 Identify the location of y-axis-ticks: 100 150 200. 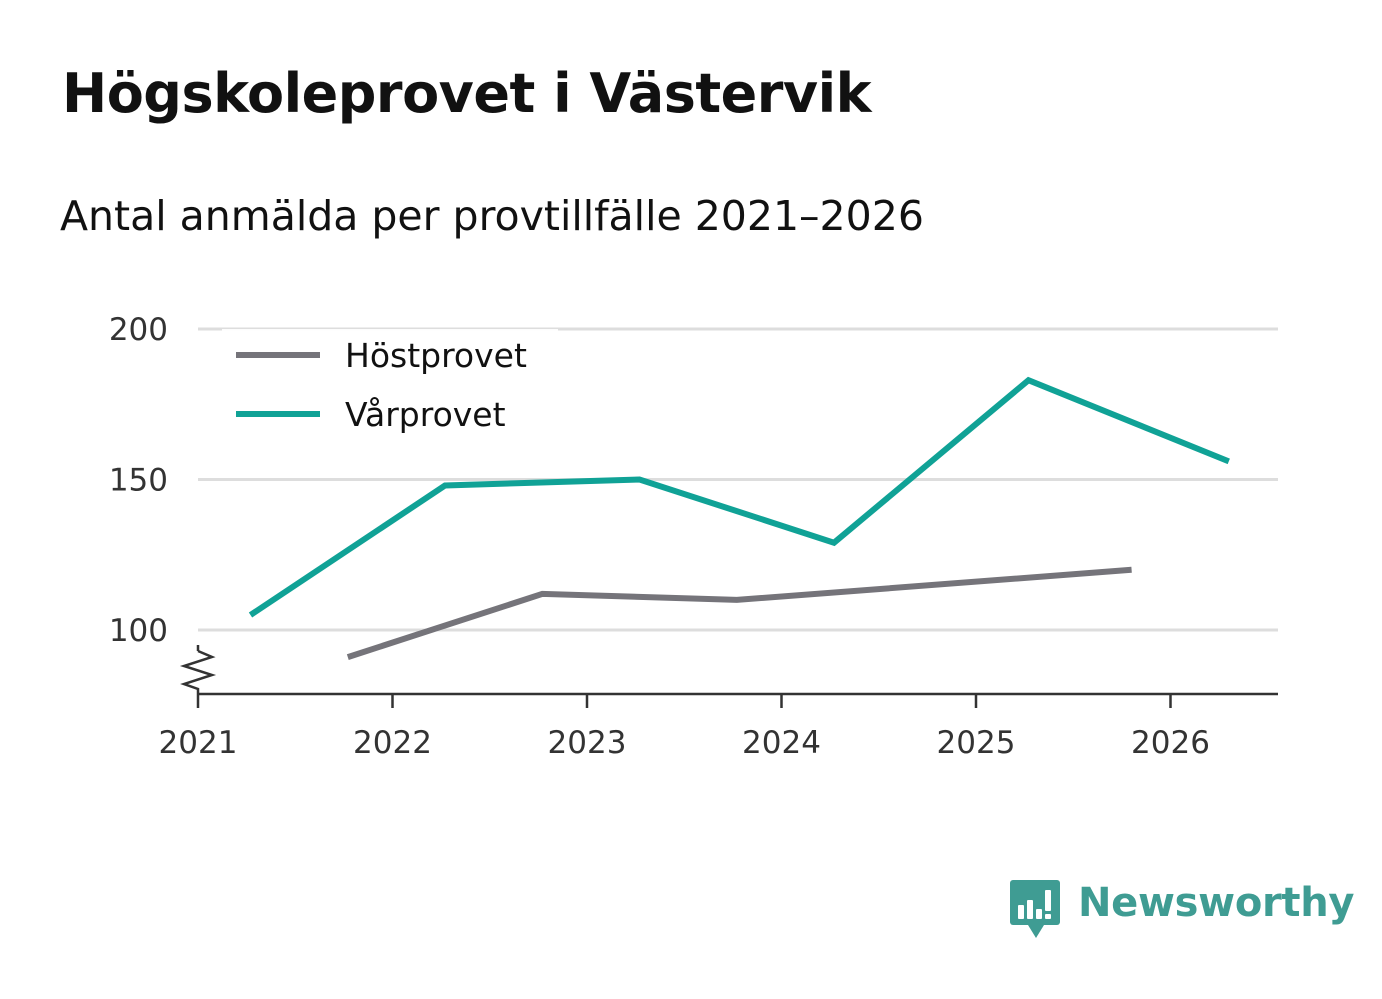
(138, 480).